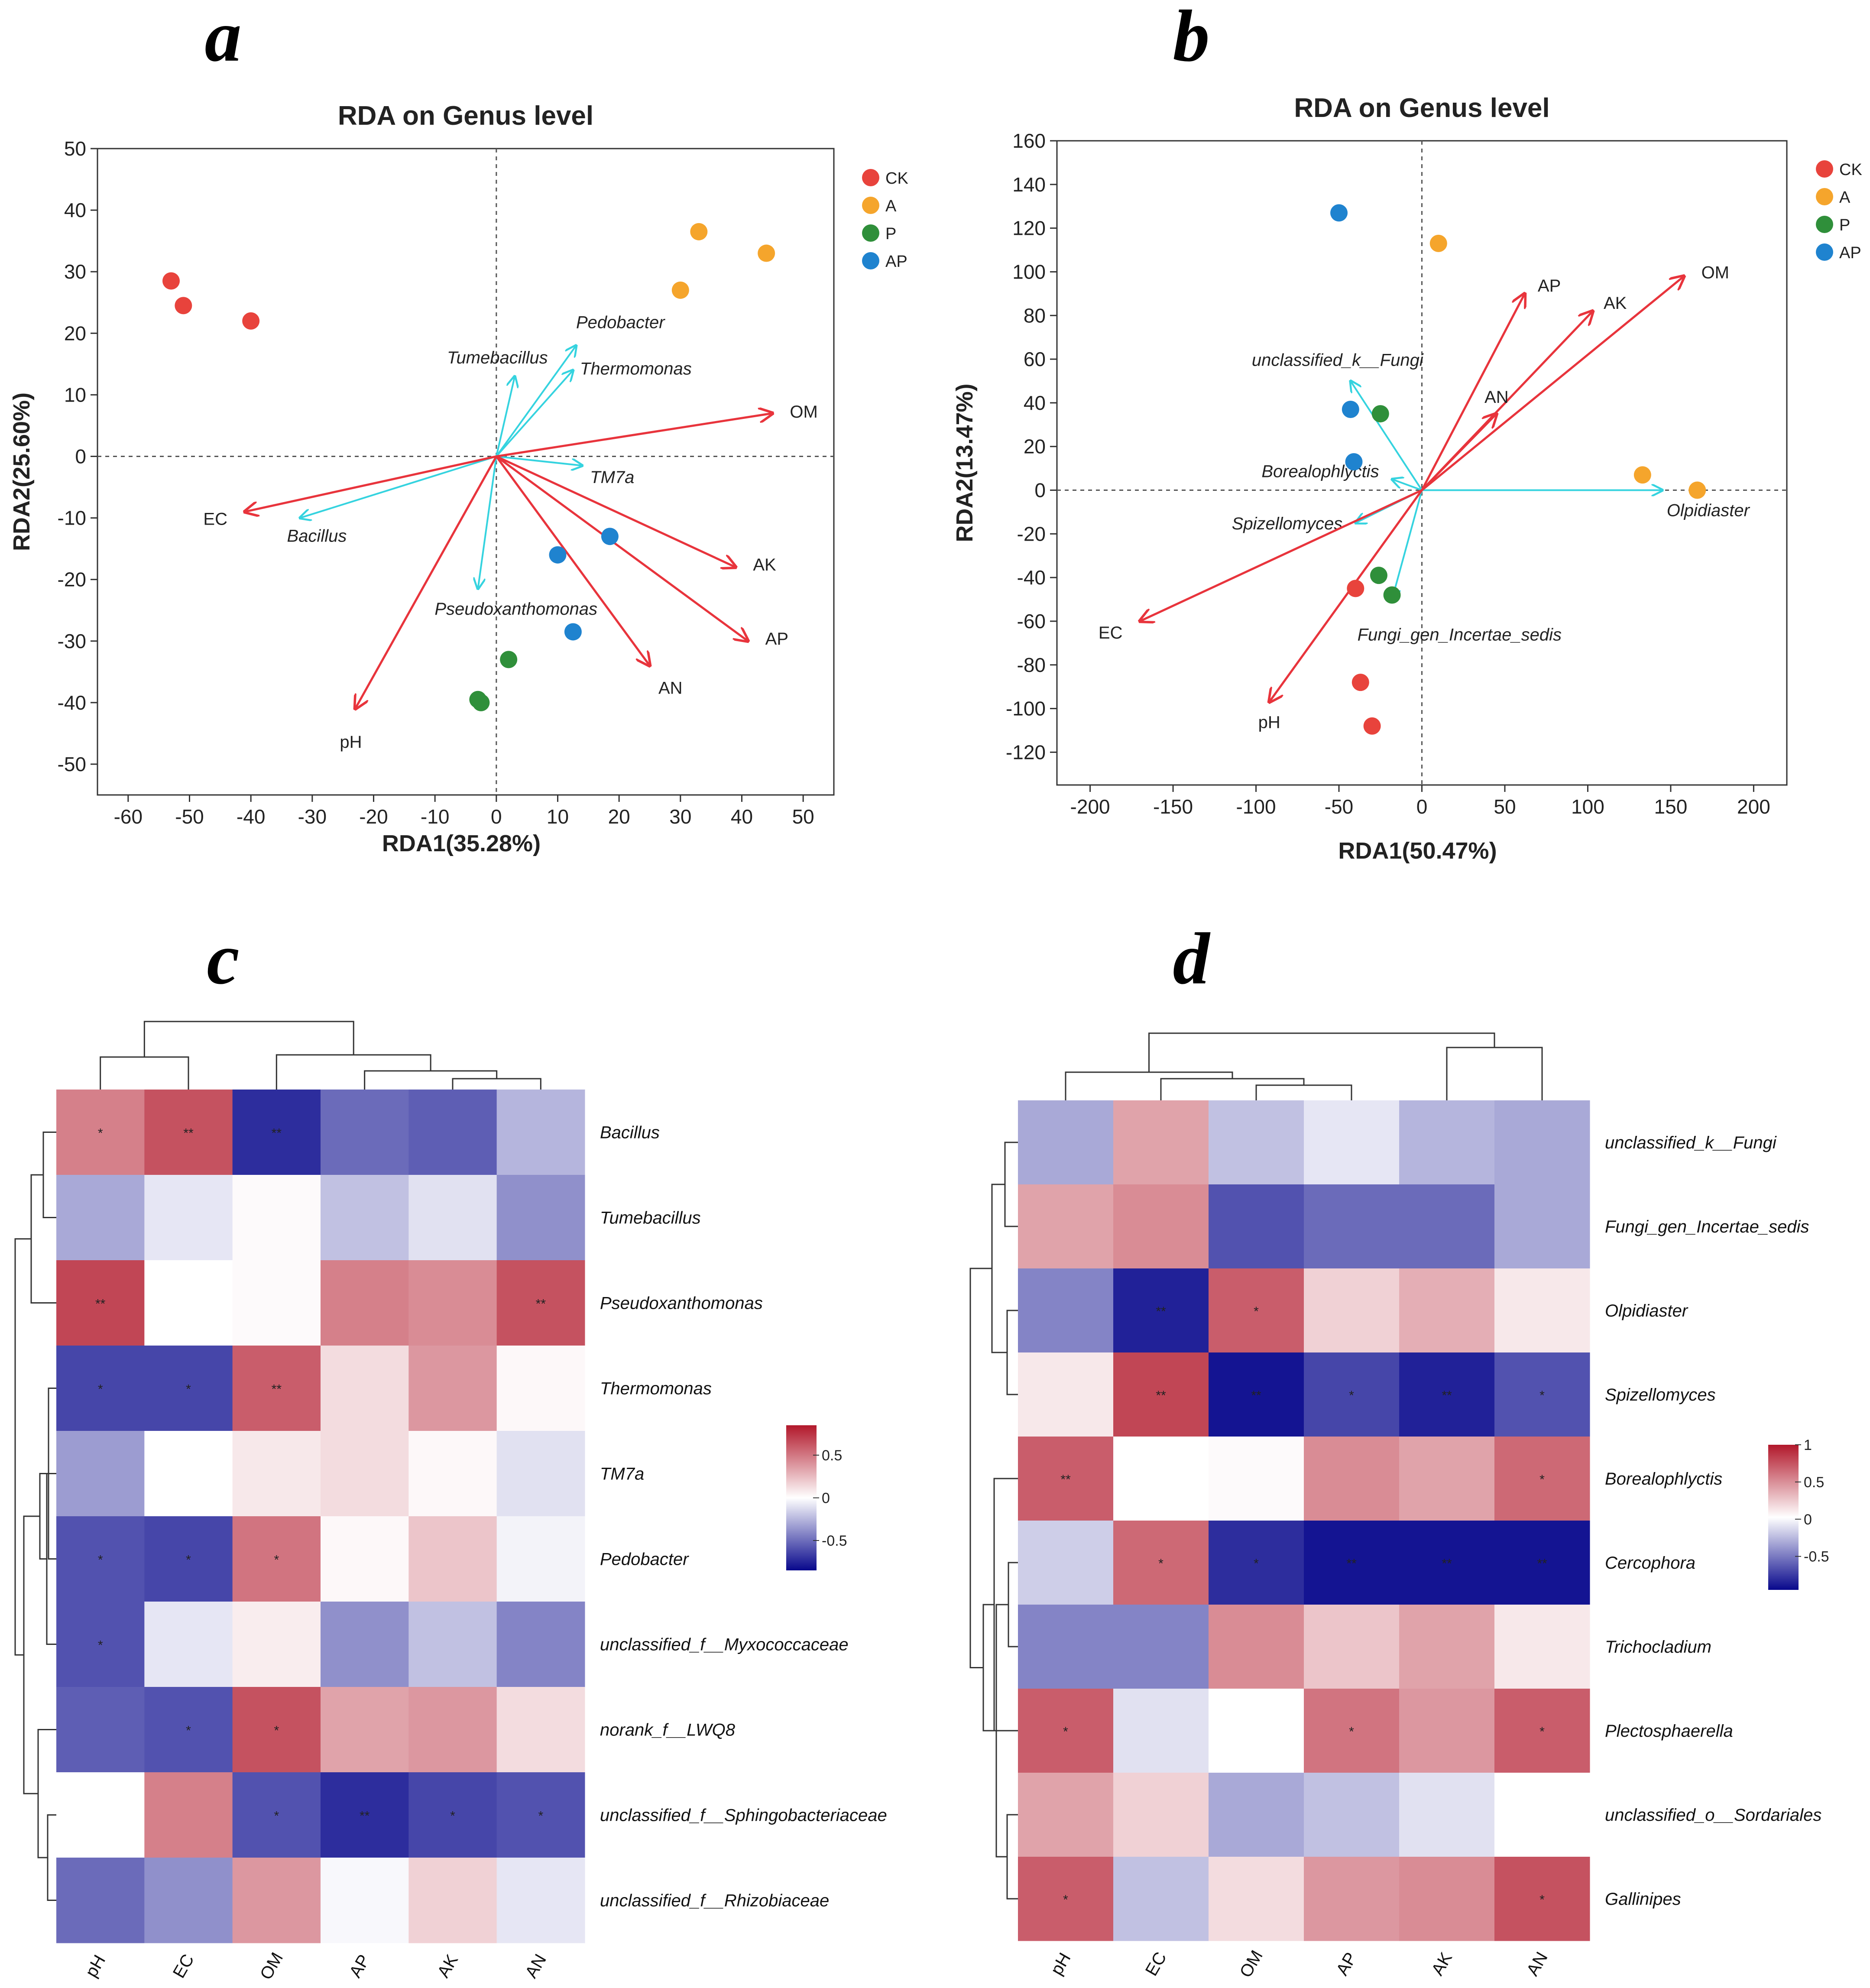 The image size is (1870, 1988). Describe the element at coordinates (1339, 807) in the screenshot. I see `x-tick-label: -50` at that location.